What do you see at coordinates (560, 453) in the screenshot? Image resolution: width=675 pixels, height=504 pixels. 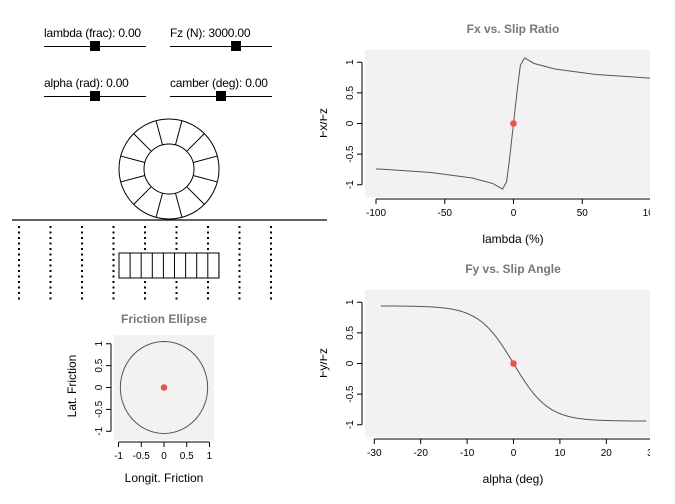 I see `x-tick-label: 10` at bounding box center [560, 453].